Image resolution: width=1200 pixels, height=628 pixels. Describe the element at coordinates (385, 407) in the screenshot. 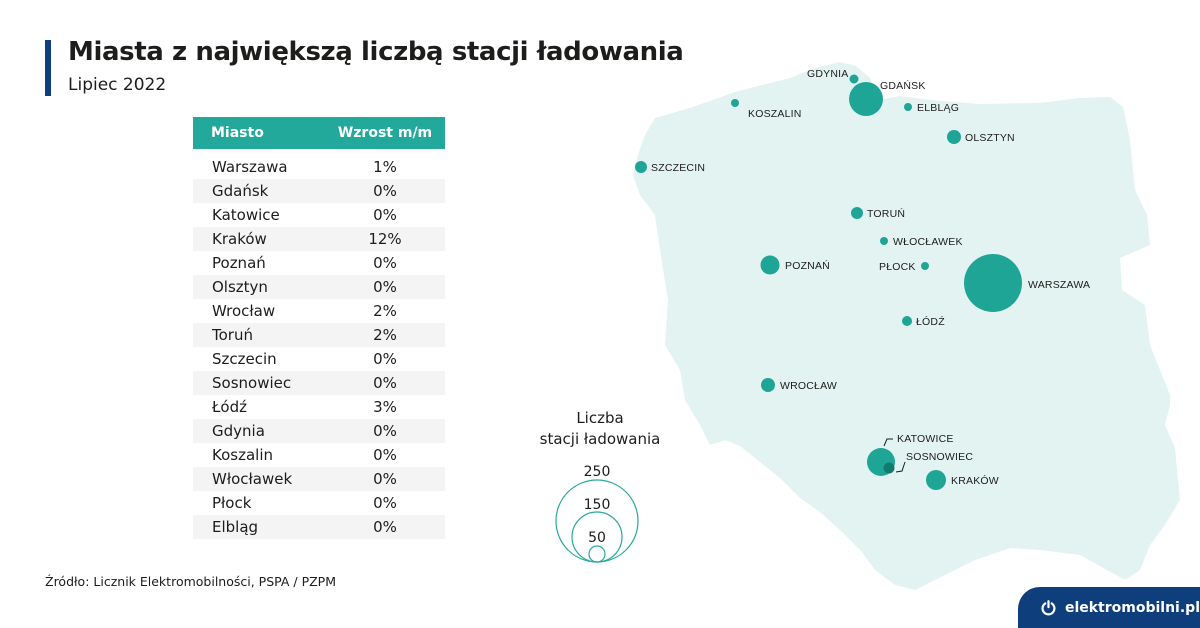

I see `cell-growth: 3%` at that location.